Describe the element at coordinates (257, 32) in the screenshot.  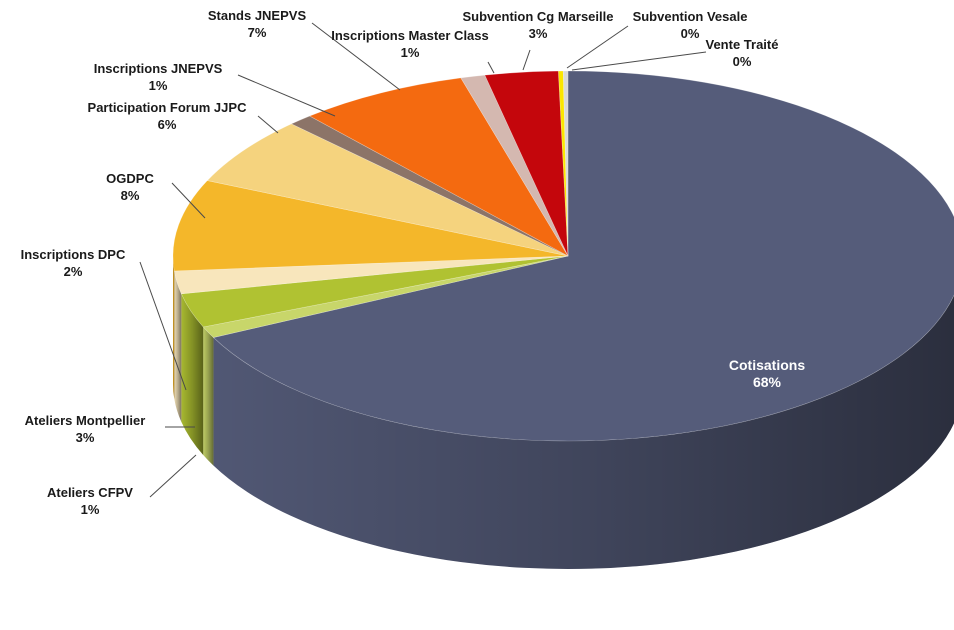
I see `percent-stands-jnepvs: 7%` at that location.